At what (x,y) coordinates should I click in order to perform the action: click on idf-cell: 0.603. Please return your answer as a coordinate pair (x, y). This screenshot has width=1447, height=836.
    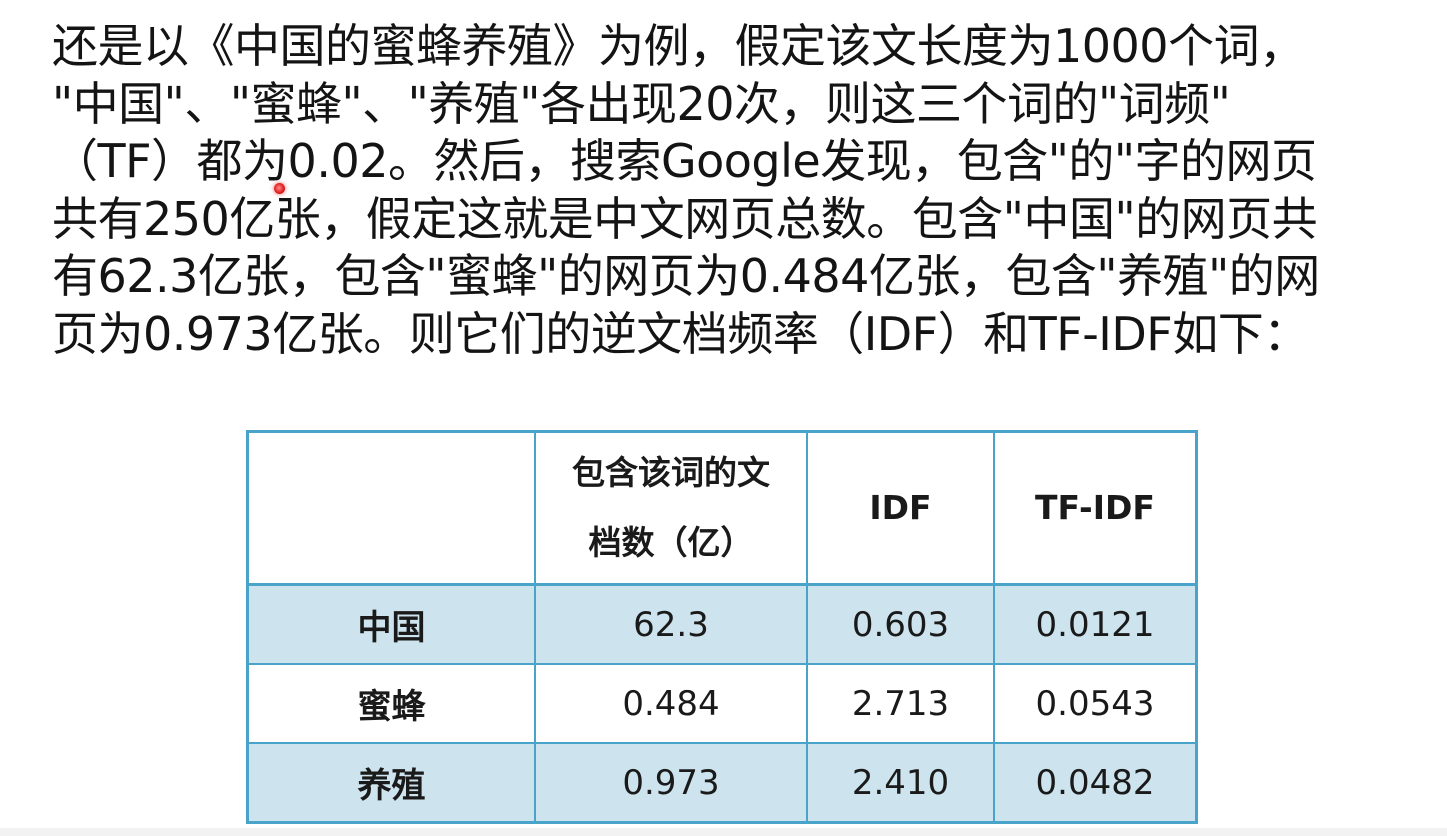
    Looking at the image, I should click on (900, 624).